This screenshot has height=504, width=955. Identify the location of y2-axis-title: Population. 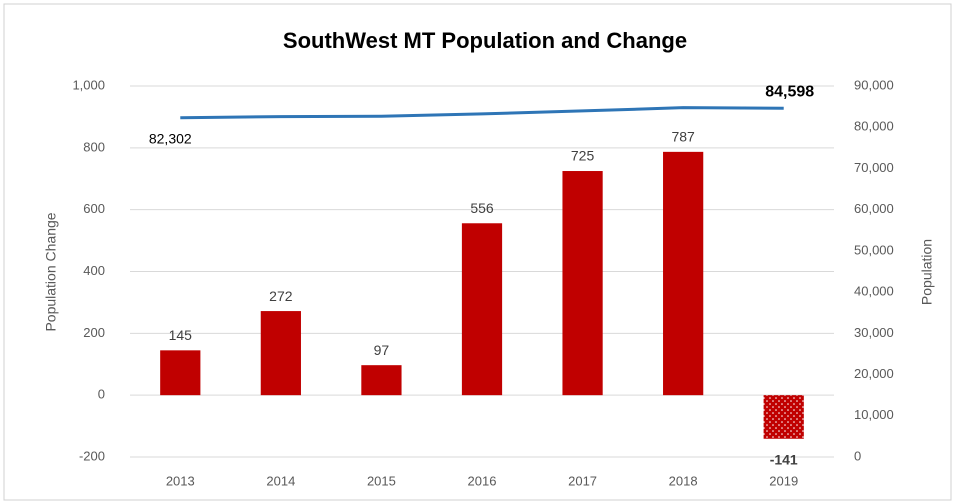
(927, 272).